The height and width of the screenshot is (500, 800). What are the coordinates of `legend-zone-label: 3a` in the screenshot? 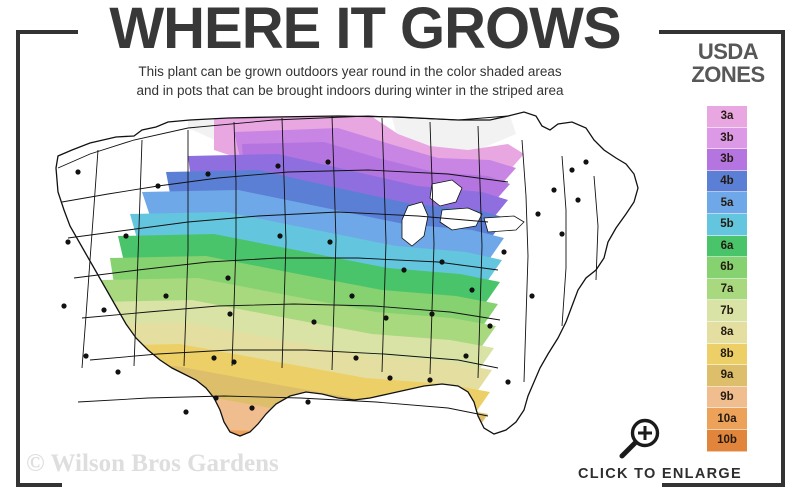 It's located at (727, 116).